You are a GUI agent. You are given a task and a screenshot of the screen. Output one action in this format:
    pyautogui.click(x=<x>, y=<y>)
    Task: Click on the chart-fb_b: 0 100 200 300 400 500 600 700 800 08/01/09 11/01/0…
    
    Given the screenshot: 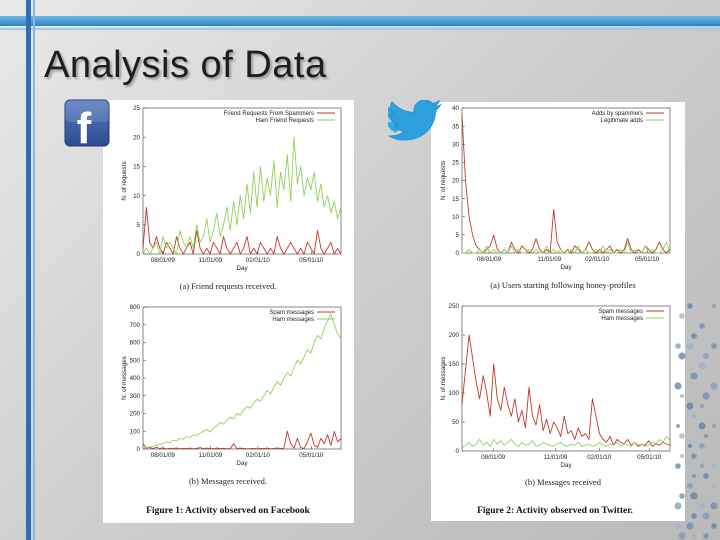 What is the action you would take?
    pyautogui.click(x=231, y=395)
    